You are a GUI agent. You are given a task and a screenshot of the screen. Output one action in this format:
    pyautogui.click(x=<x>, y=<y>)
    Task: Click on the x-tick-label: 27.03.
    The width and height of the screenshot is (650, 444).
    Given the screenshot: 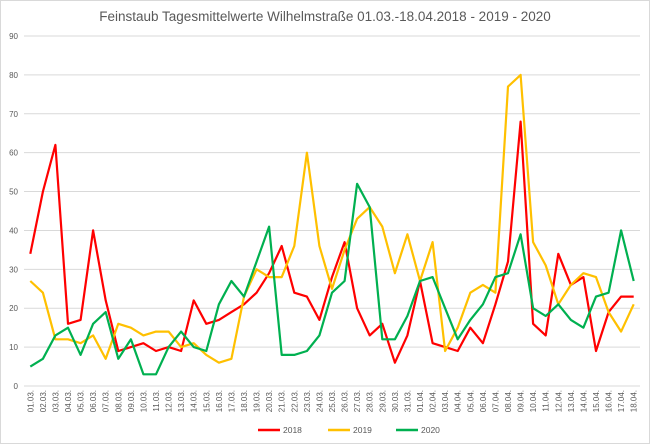 What is the action you would take?
    pyautogui.click(x=357, y=401)
    